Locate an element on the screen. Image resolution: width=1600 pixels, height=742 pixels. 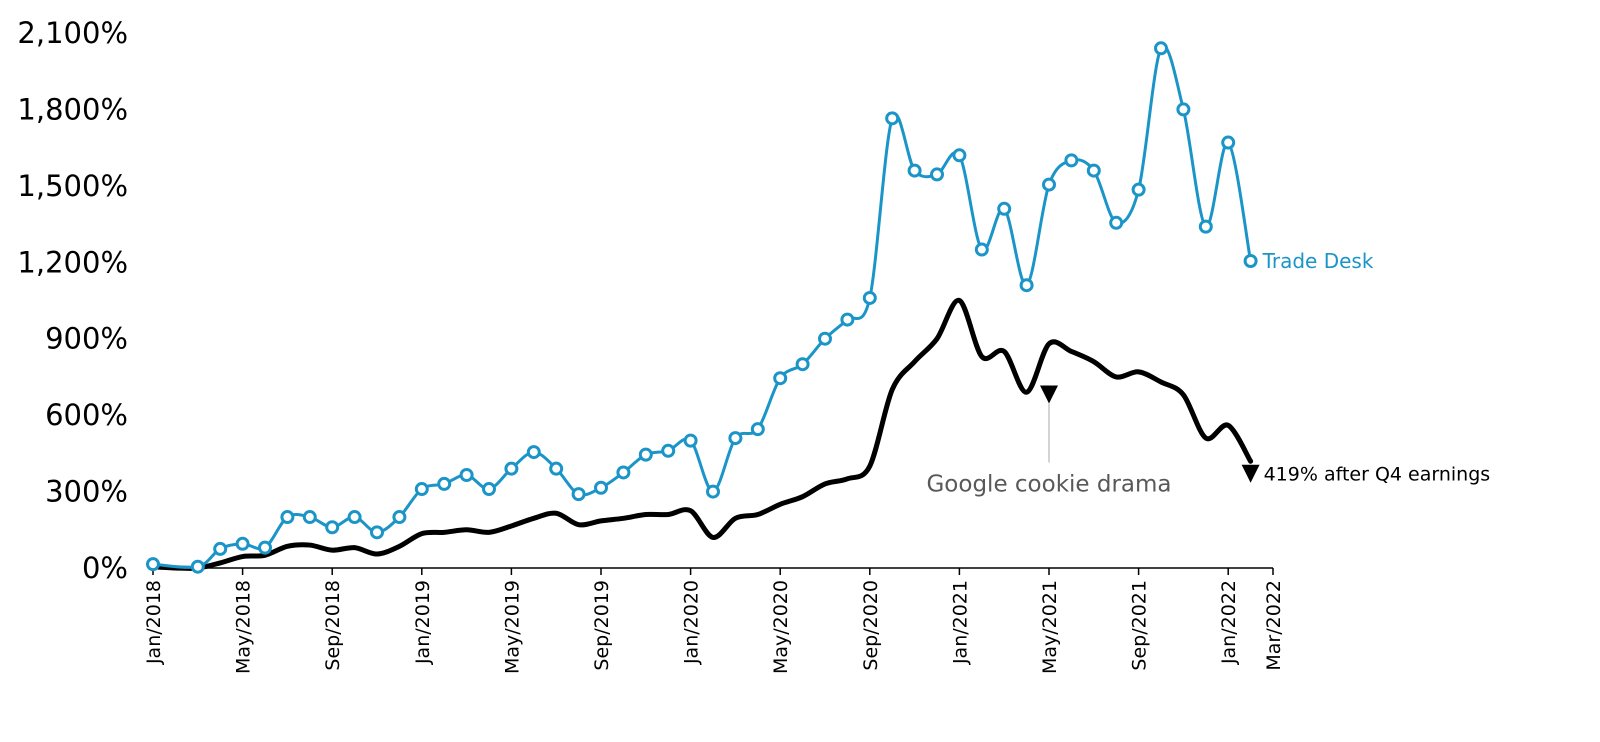
y-axis: 0% 300% 600% 900% 1,200% 1,500% 1,800% 2,100% is located at coordinates (72, 300).